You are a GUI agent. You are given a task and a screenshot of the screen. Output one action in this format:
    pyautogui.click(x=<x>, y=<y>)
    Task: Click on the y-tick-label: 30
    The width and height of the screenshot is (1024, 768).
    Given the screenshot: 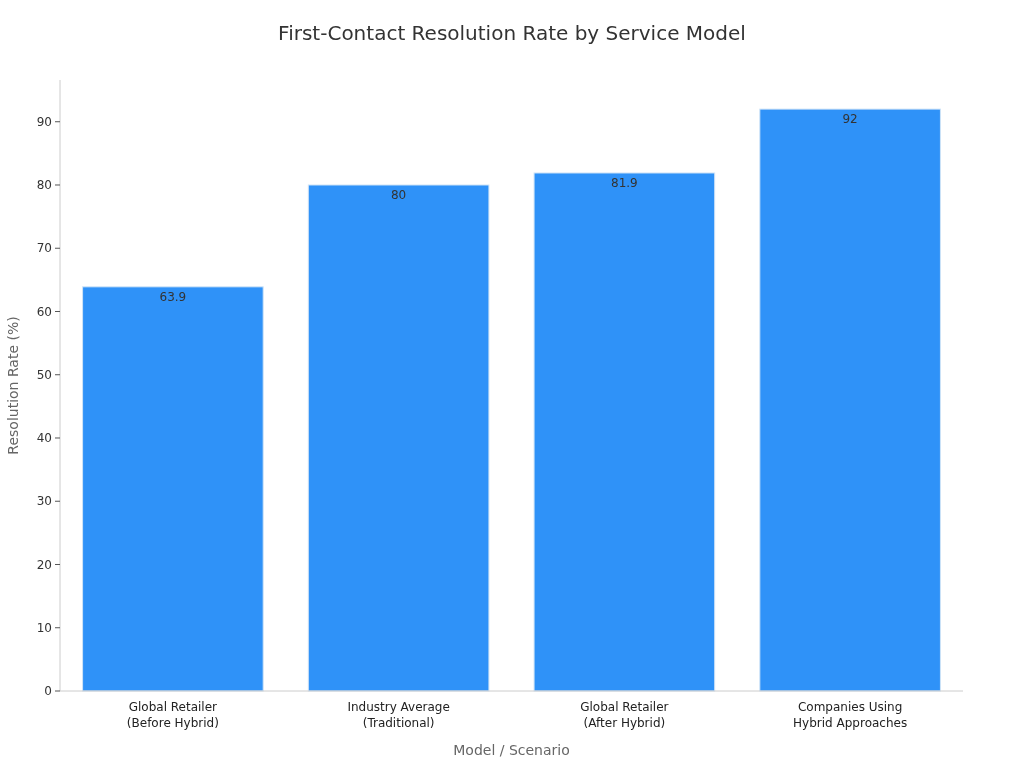 What is the action you would take?
    pyautogui.click(x=44, y=501)
    